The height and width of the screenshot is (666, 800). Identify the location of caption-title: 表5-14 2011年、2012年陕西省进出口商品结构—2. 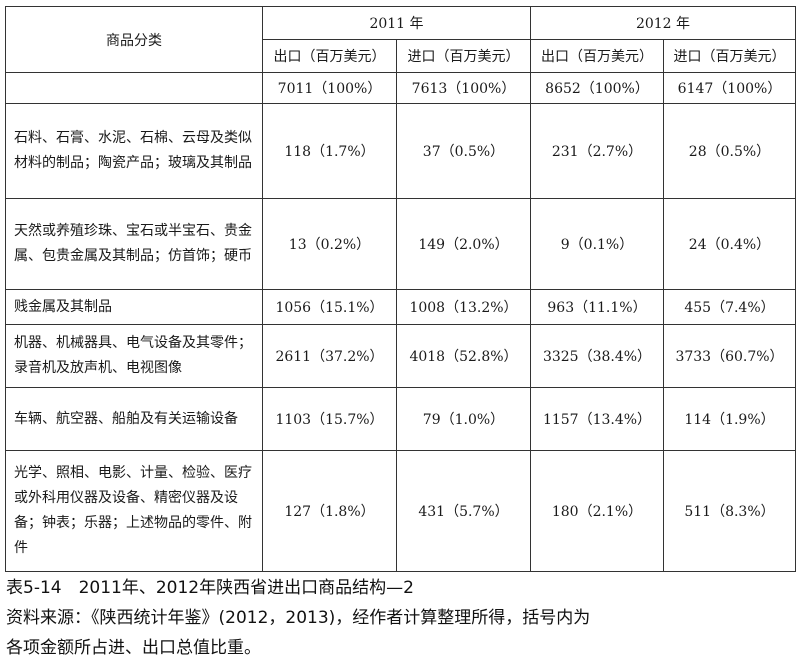
(210, 588).